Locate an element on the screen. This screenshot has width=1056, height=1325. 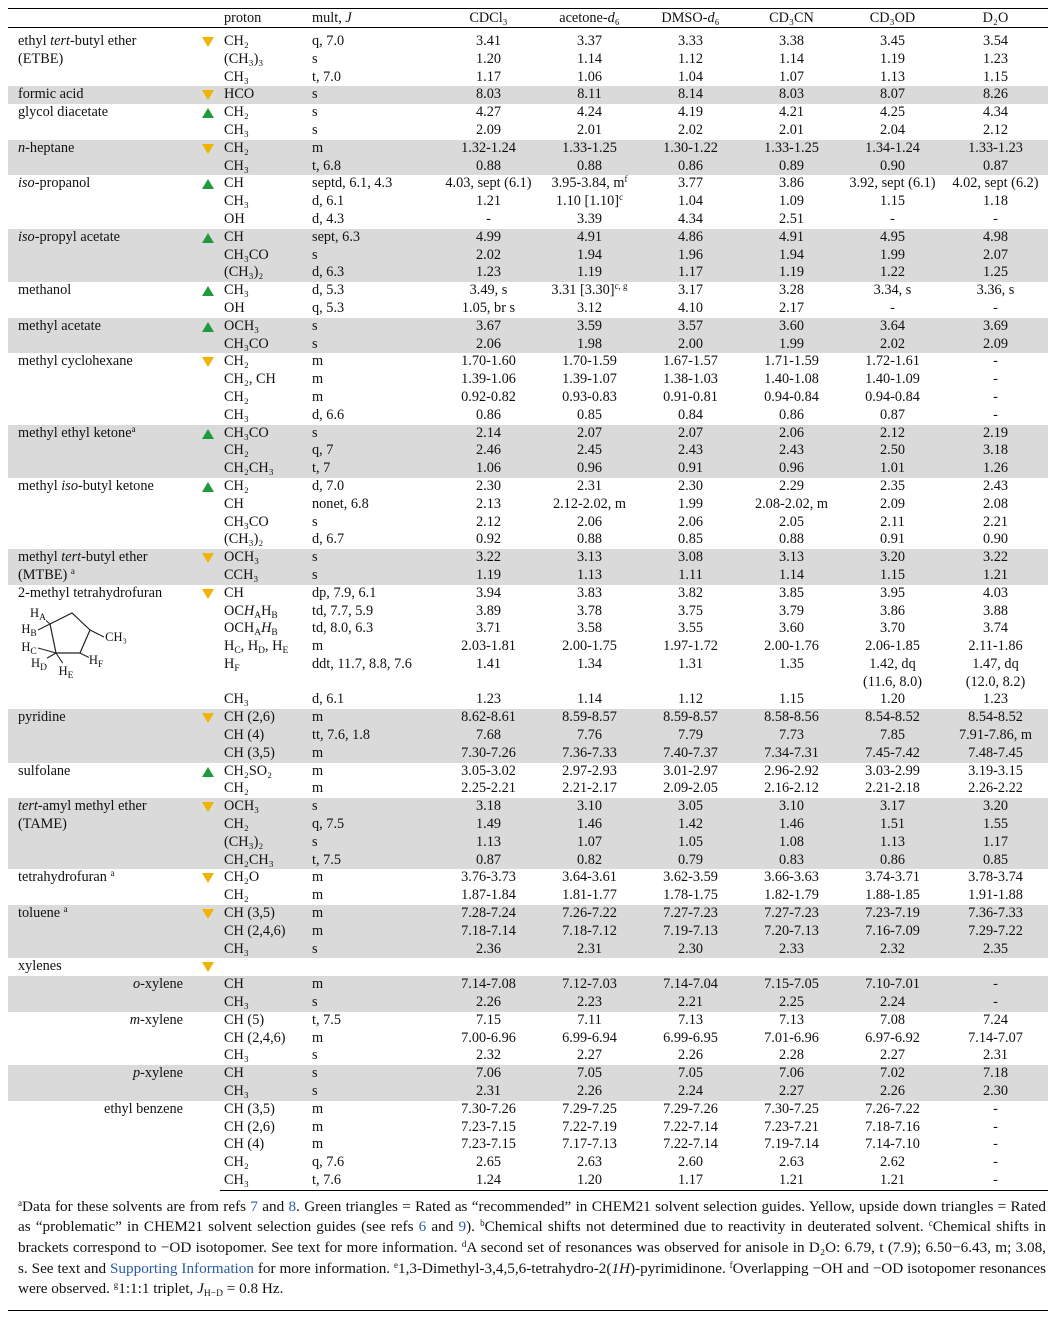
rating-marker is located at coordinates (208, 807).